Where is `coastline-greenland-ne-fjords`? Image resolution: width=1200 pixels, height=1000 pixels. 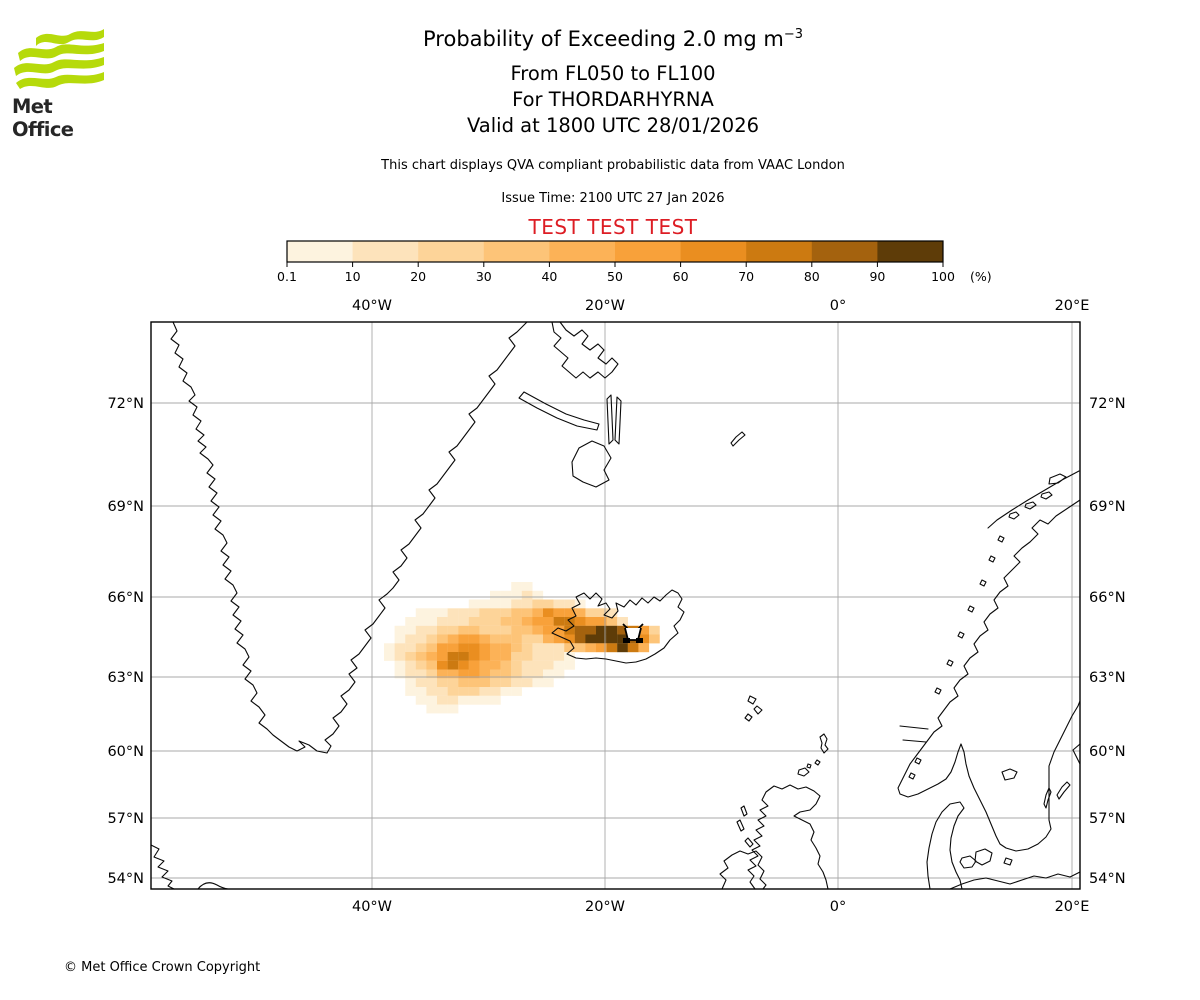 coastline-greenland-ne-fjords is located at coordinates (585, 350).